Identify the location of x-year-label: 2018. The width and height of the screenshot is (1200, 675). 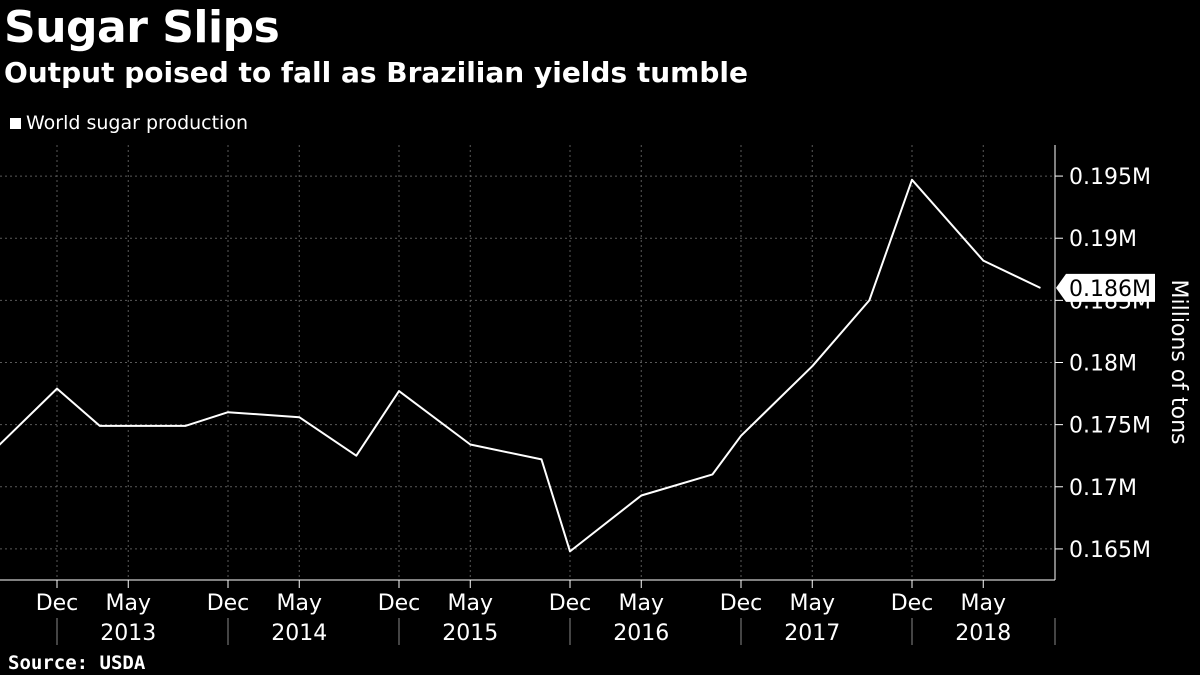
(983, 633).